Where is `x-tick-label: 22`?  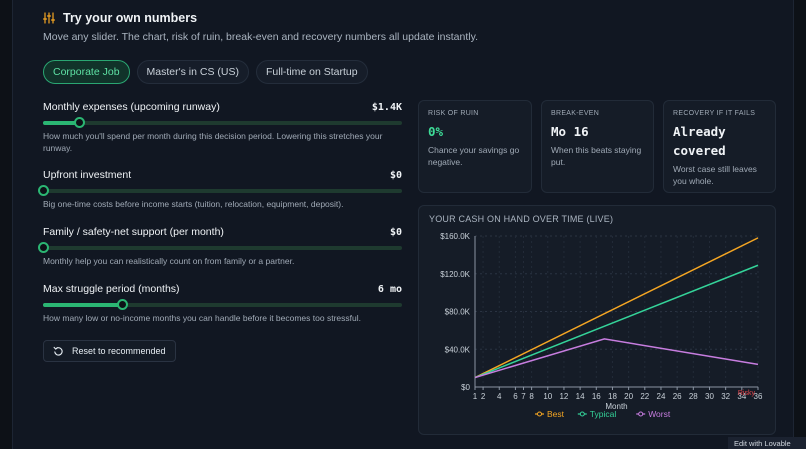
x-tick-label: 22 is located at coordinates (644, 396).